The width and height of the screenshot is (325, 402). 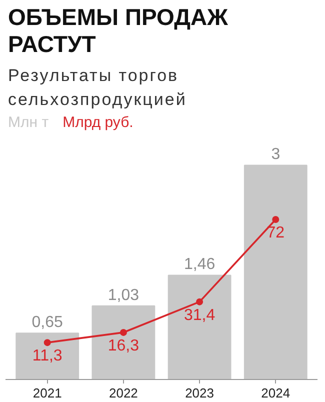 I want to click on data-label: 11,3, so click(x=47, y=356).